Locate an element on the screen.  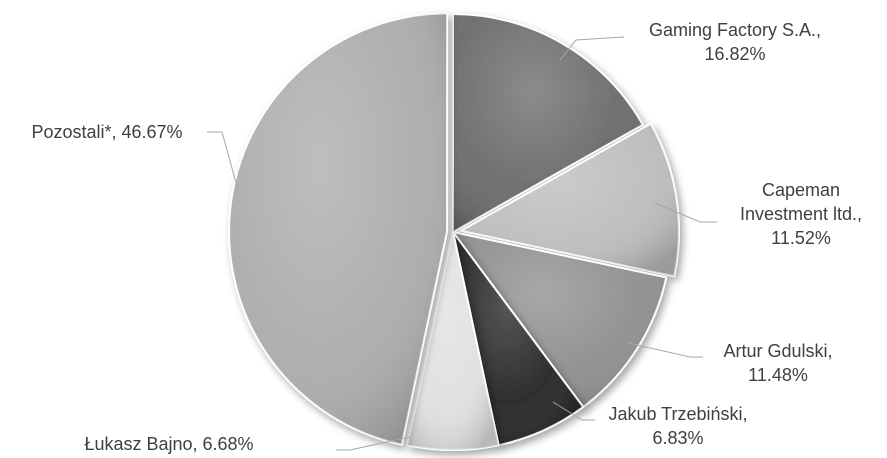
slice-label-line: 16.82% is located at coordinates (734, 54).